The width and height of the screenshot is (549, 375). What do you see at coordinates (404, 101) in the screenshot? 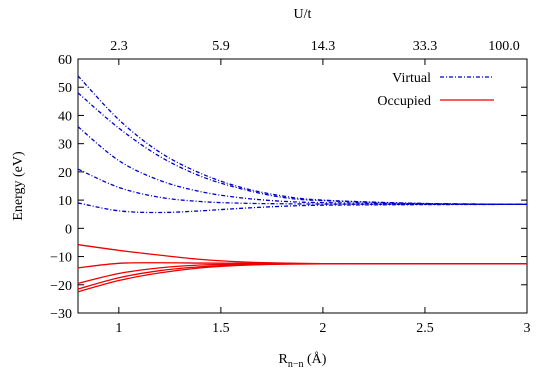
I see `legend-label-occupied: Occupied` at bounding box center [404, 101].